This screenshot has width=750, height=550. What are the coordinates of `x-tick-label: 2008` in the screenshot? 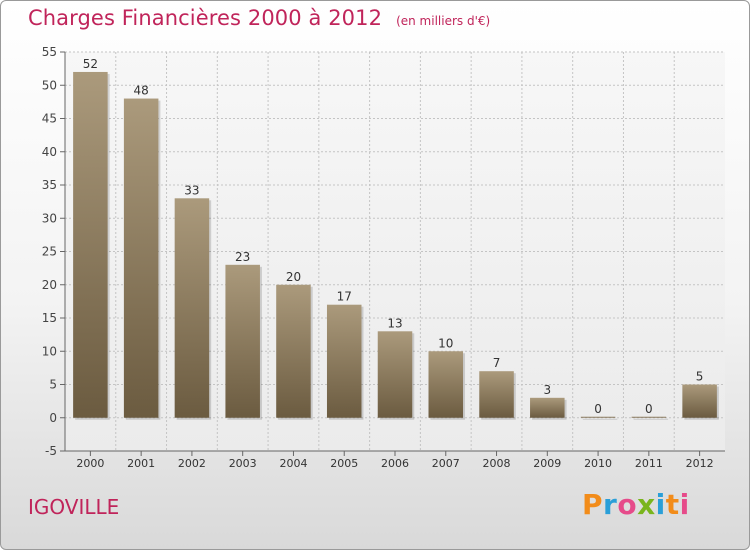 It's located at (497, 463).